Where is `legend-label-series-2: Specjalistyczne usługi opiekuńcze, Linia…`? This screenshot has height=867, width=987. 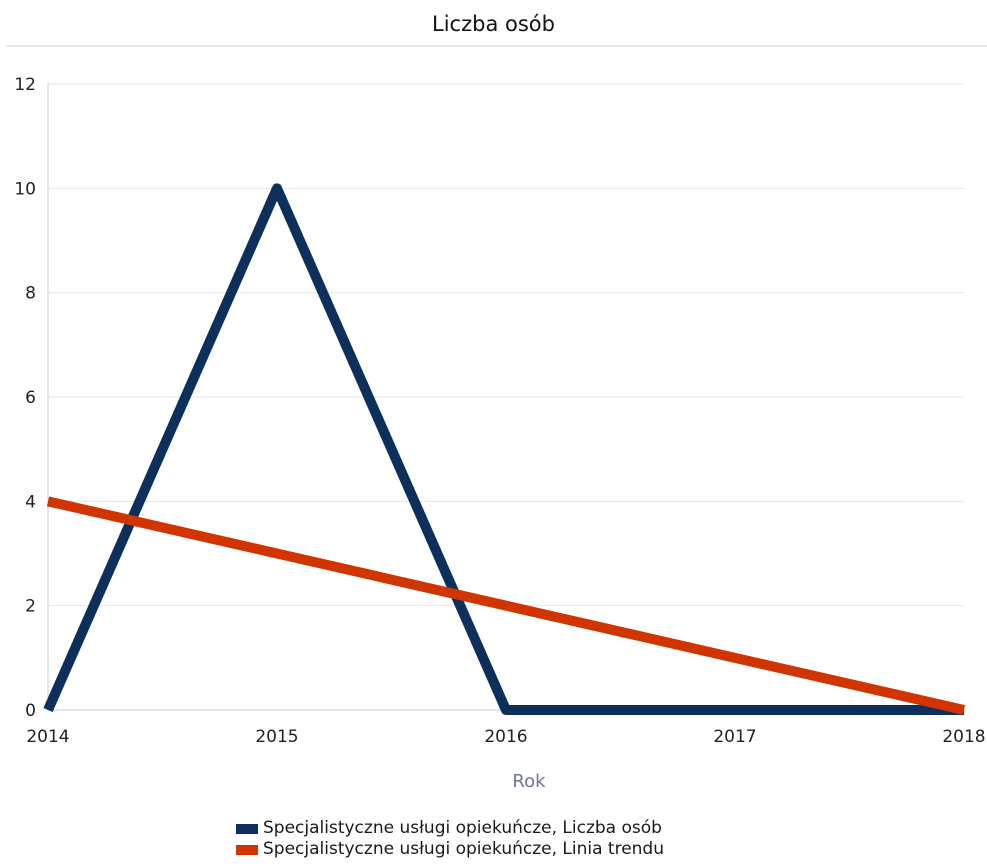
legend-label-series-2: Specjalistyczne usługi opiekuńcze, Linia… is located at coordinates (463, 849).